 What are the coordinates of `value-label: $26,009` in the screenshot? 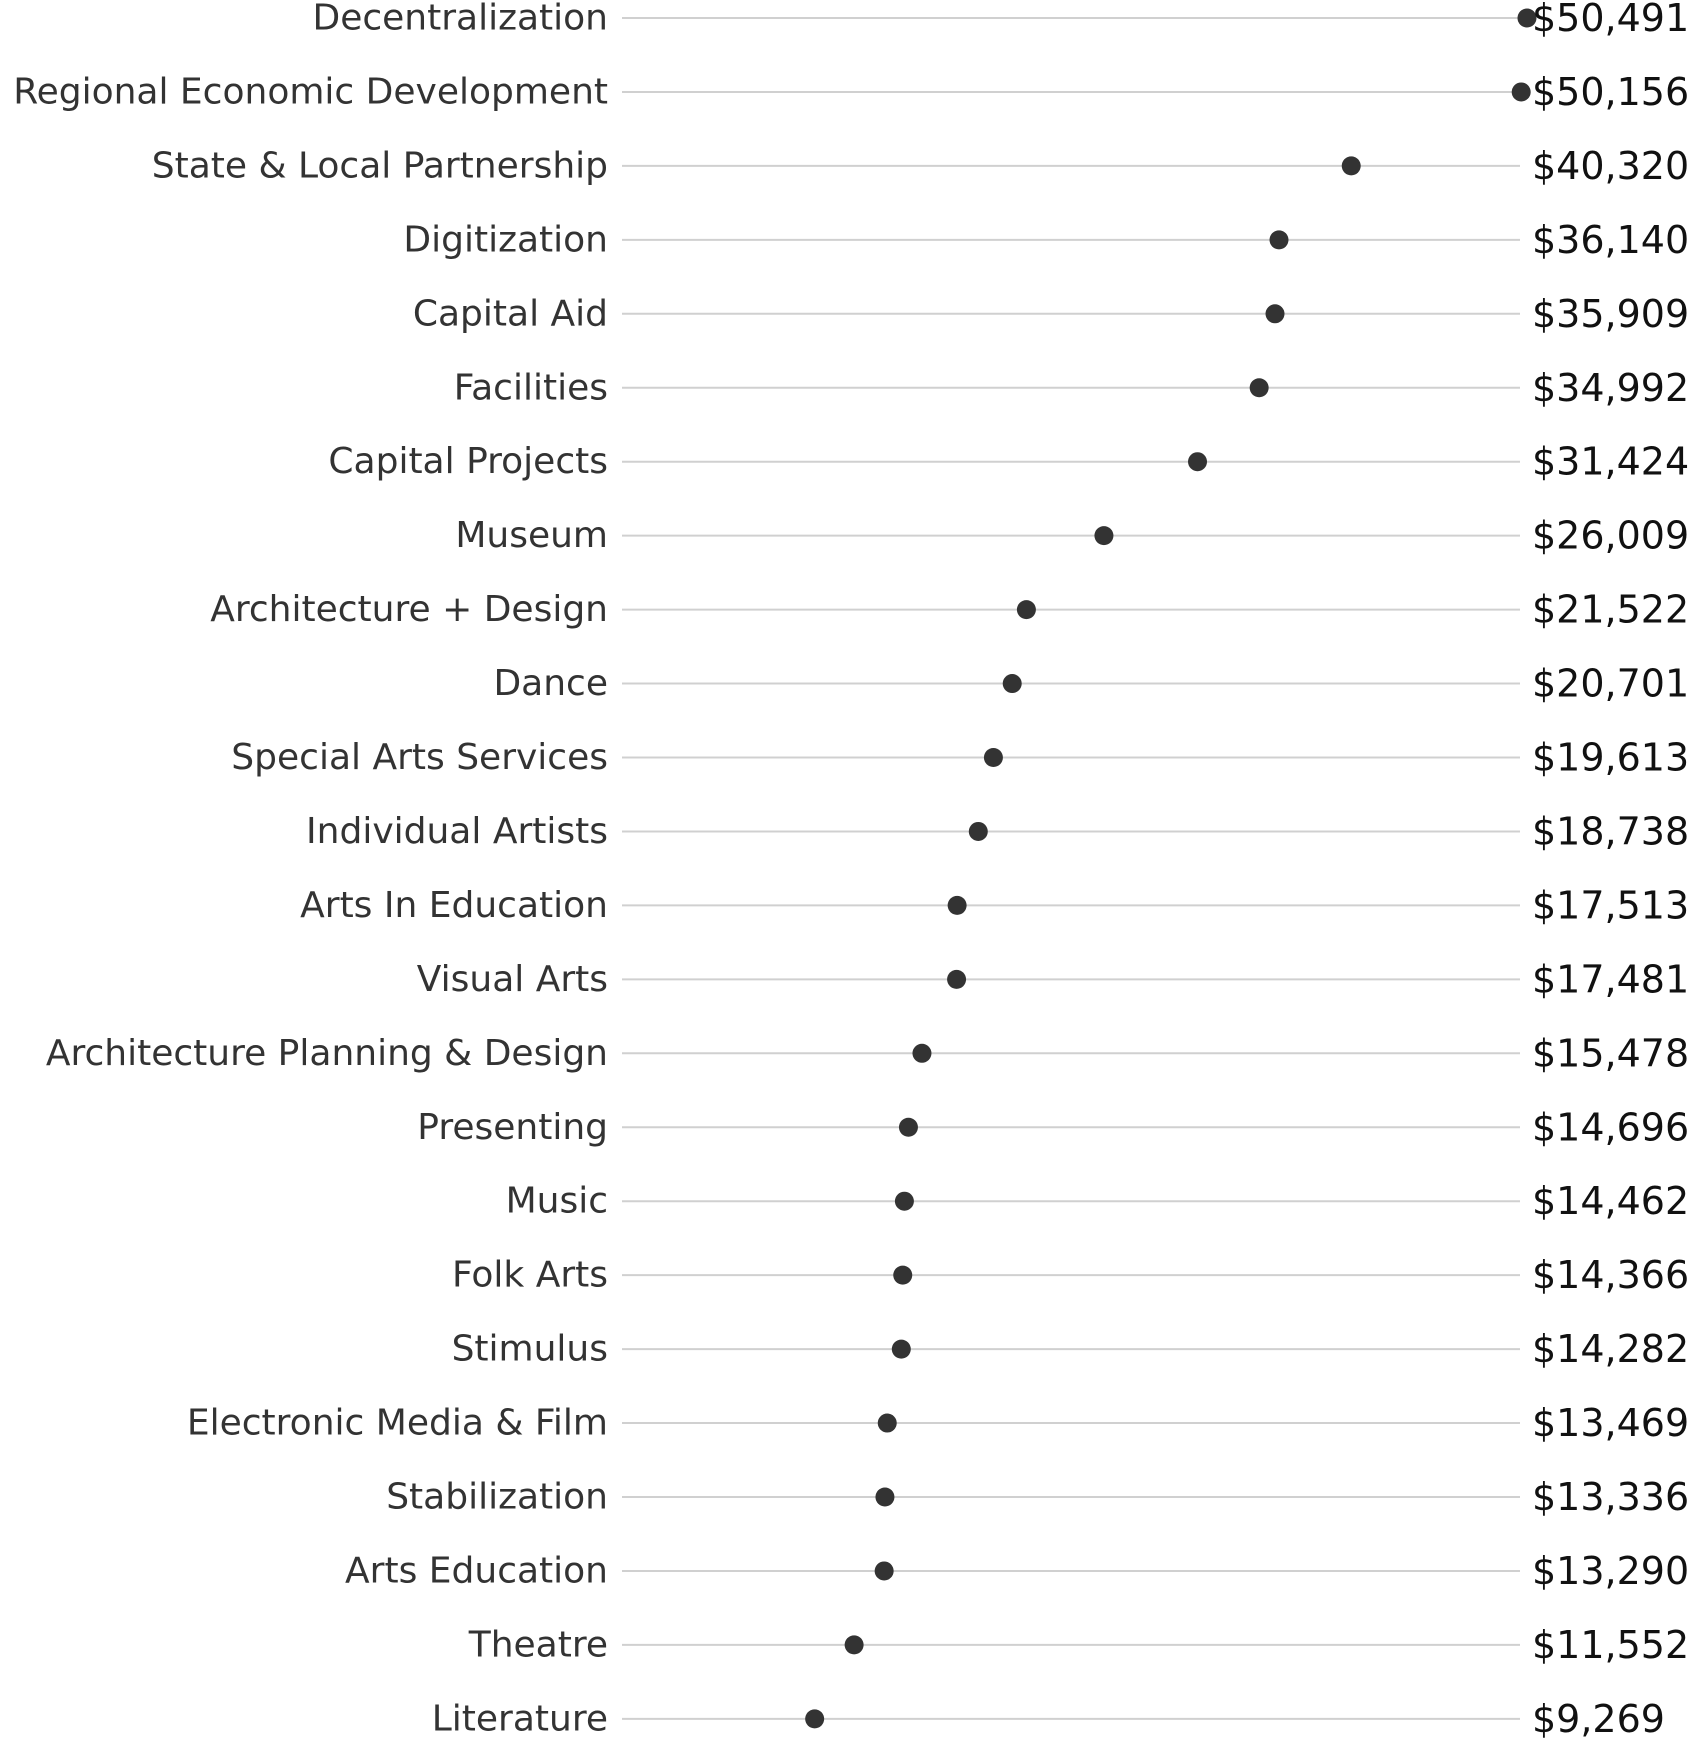 It's located at (1610, 536).